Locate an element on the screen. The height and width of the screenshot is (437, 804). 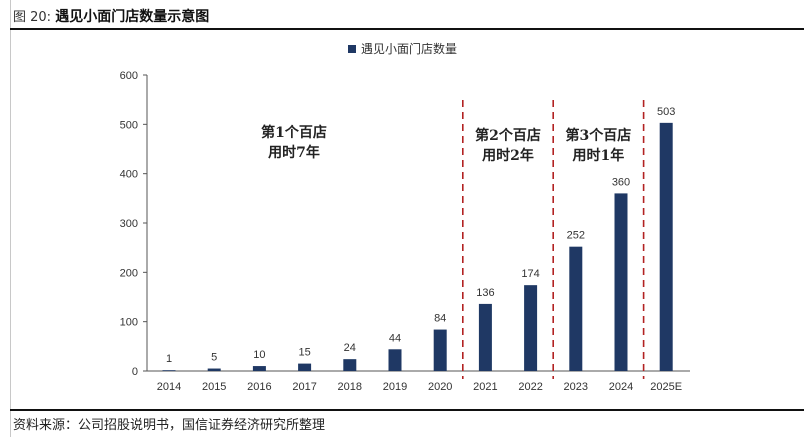
figure-title-text: 遇见小面门店数量示意图 is located at coordinates (132, 17).